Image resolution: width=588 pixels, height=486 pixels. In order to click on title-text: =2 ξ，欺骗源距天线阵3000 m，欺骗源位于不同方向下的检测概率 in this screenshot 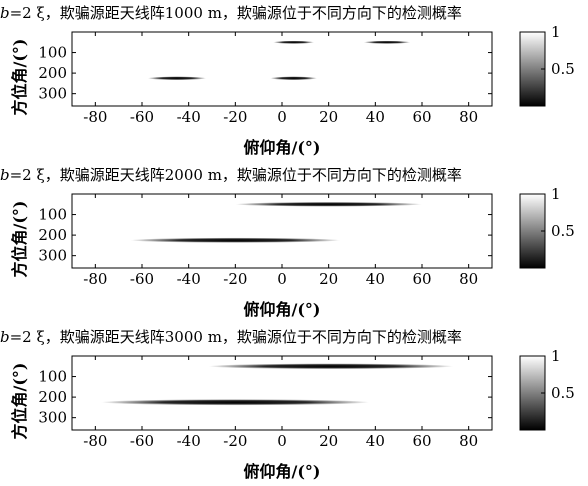, I will do `click(235, 337)`.